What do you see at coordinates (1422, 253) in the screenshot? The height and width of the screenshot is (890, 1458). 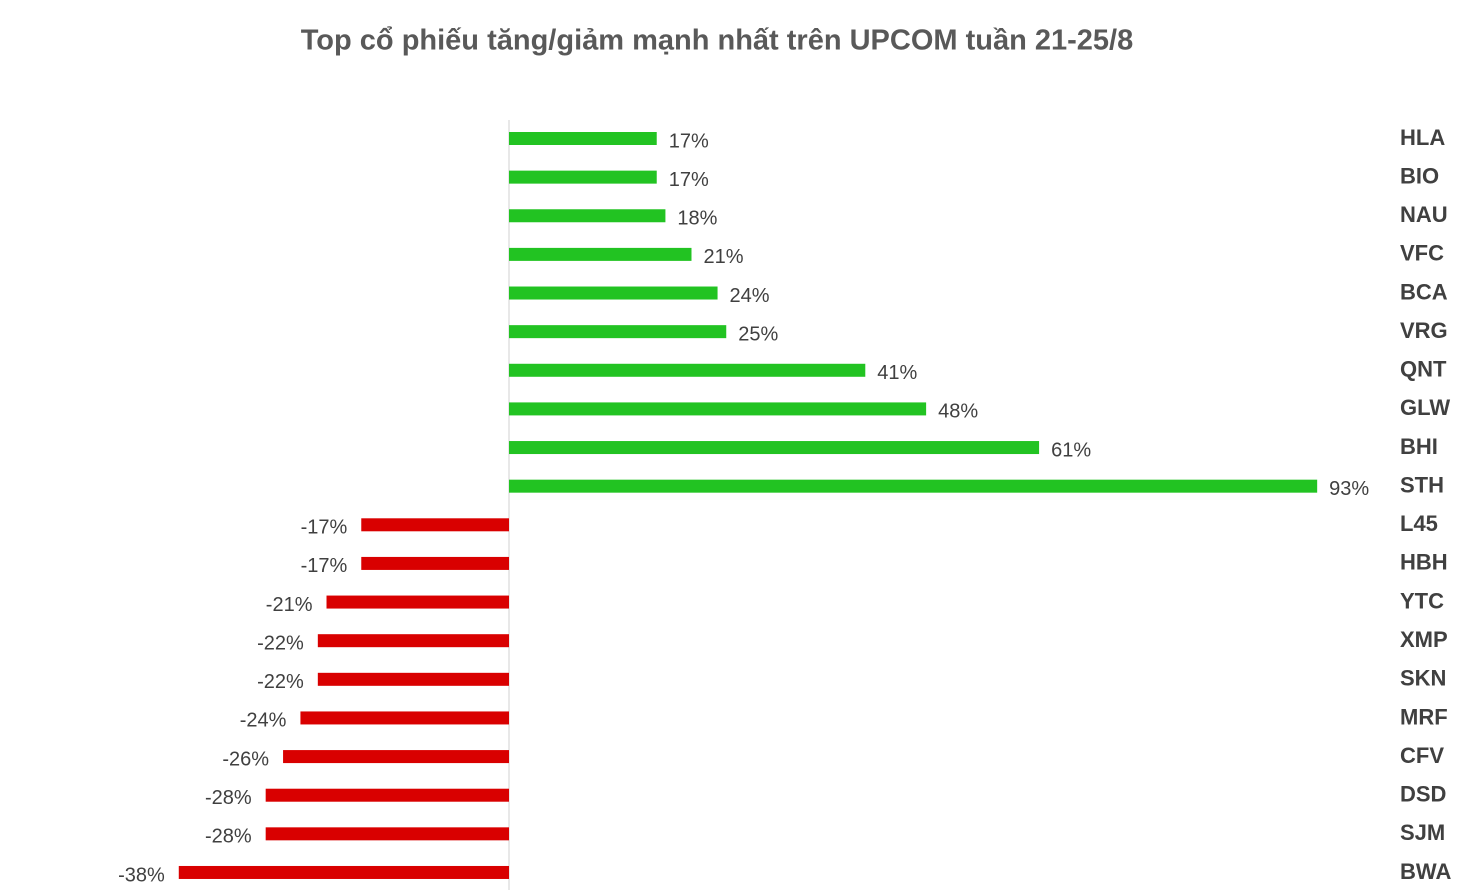 I see `category-label: VFC` at bounding box center [1422, 253].